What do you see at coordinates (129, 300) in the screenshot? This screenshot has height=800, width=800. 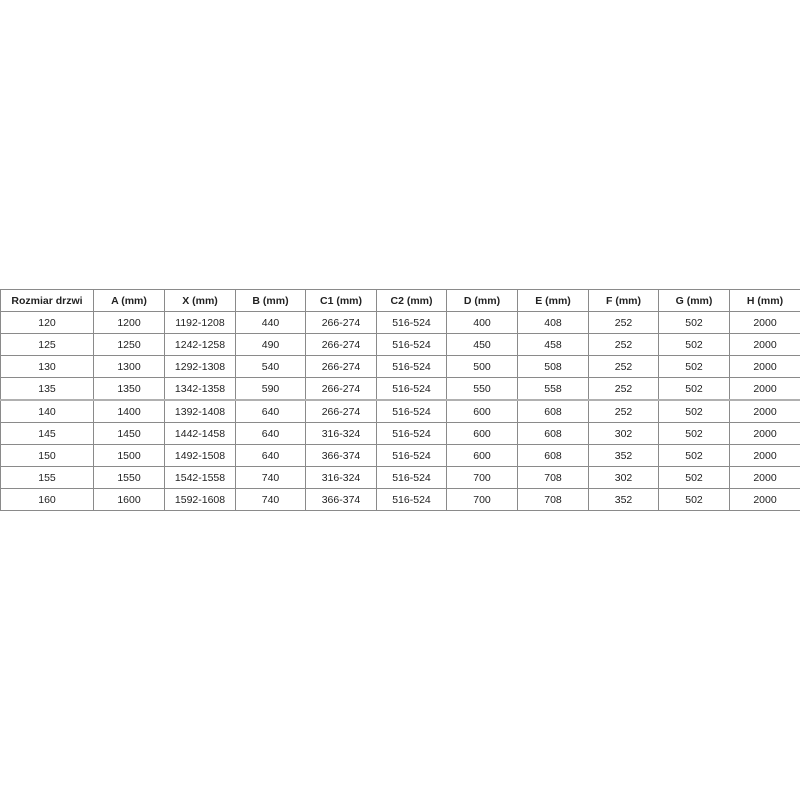 I see `column-header: A (mm)` at bounding box center [129, 300].